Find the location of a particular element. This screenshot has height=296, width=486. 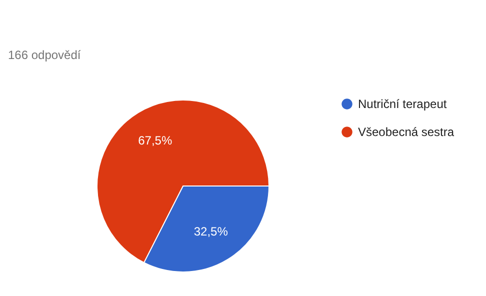

chart-subtitle: 166 odpovědí is located at coordinates (45, 55).